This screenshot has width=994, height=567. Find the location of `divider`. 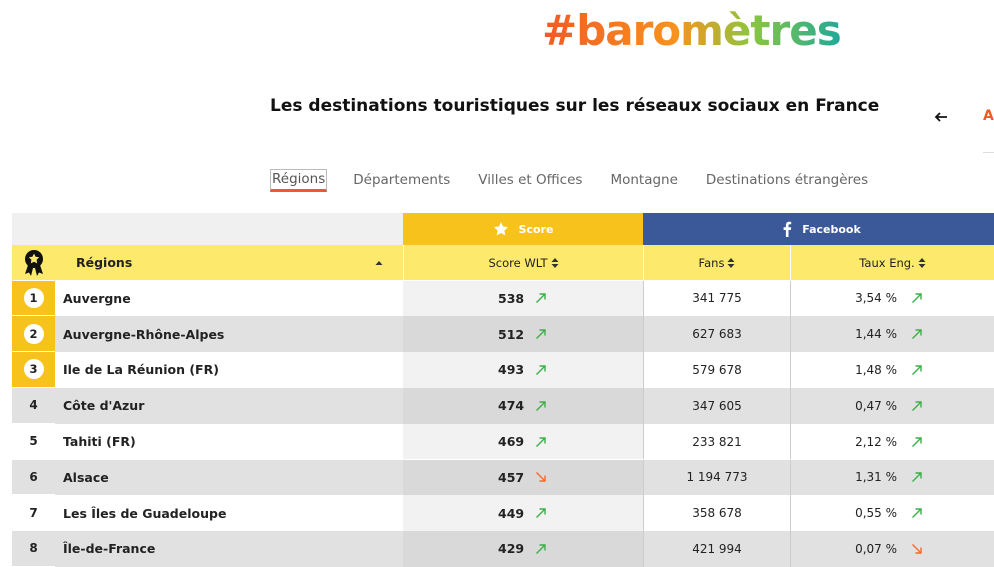

divider is located at coordinates (988, 152).